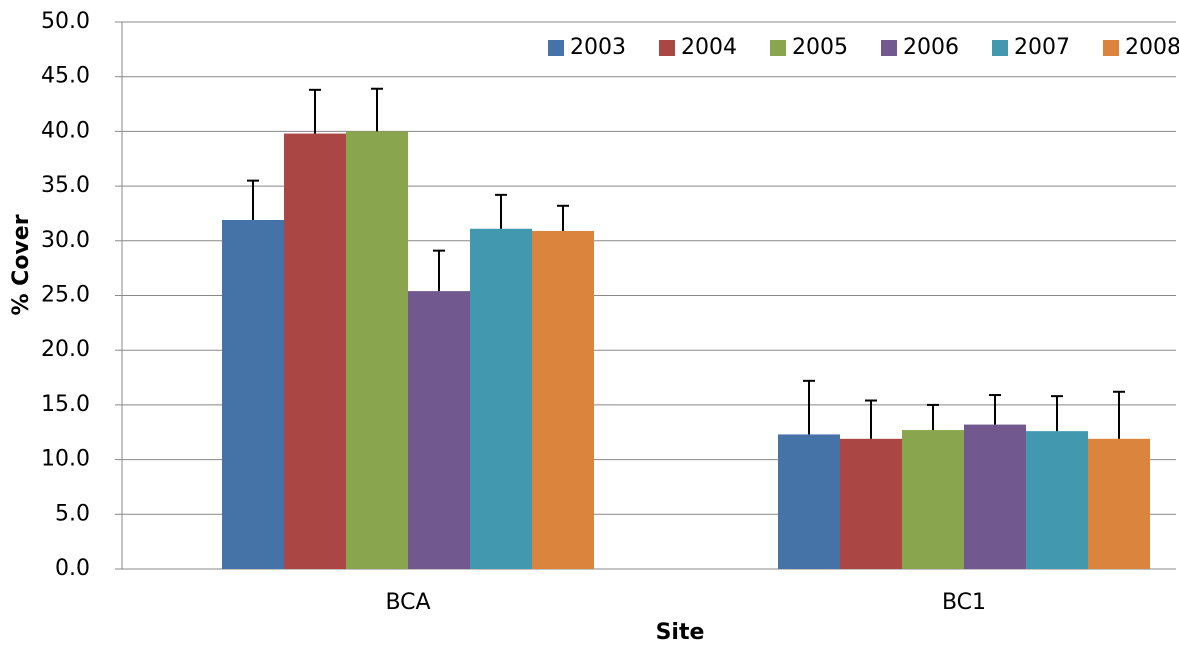 This screenshot has width=1179, height=645. I want to click on y-tick-label: 0.0, so click(72, 568).